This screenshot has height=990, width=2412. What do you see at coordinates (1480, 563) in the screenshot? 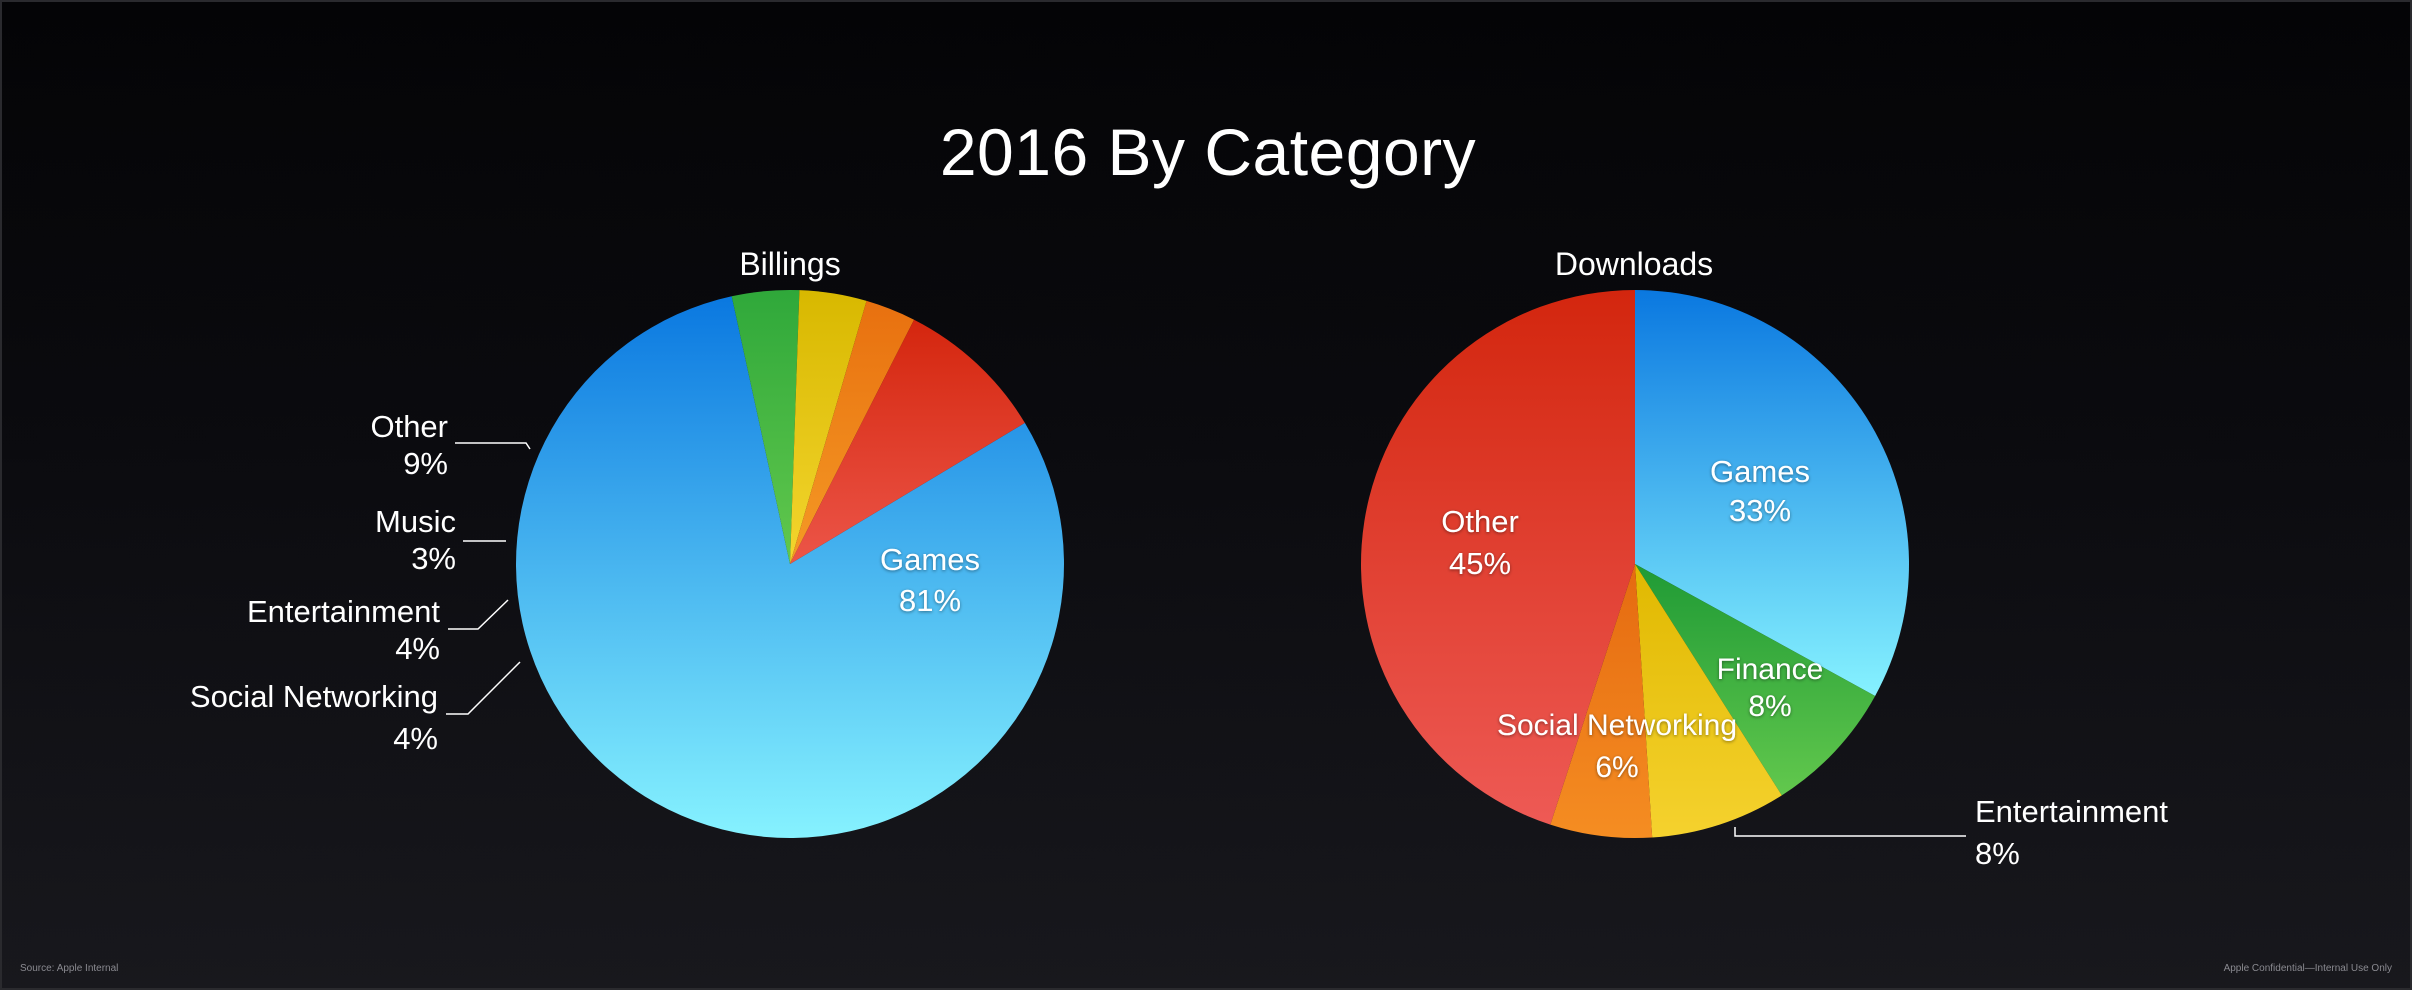
I see `slice-label-value: 45%` at bounding box center [1480, 563].